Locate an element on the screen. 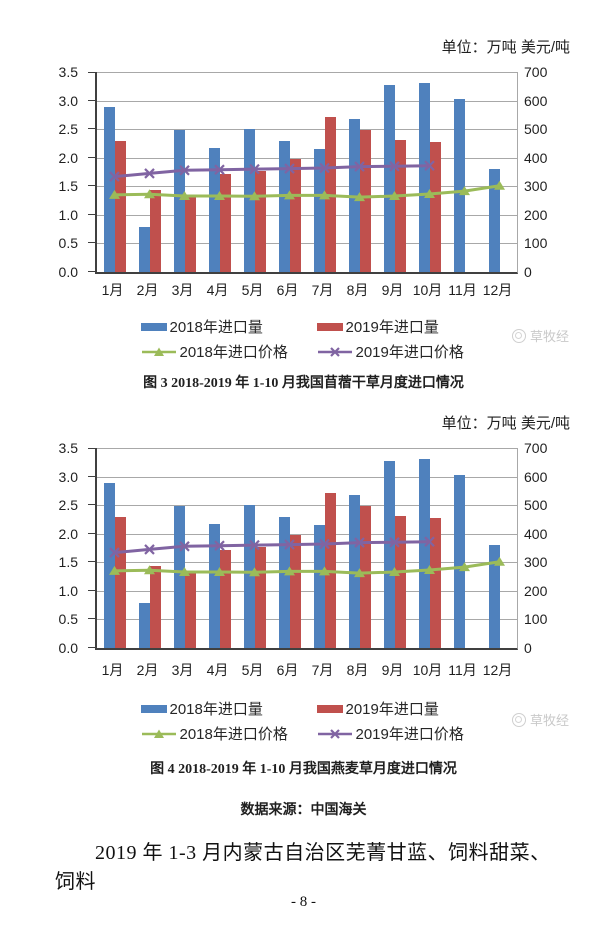 The width and height of the screenshot is (607, 943). right-axis-tick-label: 700 is located at coordinates (536, 448).